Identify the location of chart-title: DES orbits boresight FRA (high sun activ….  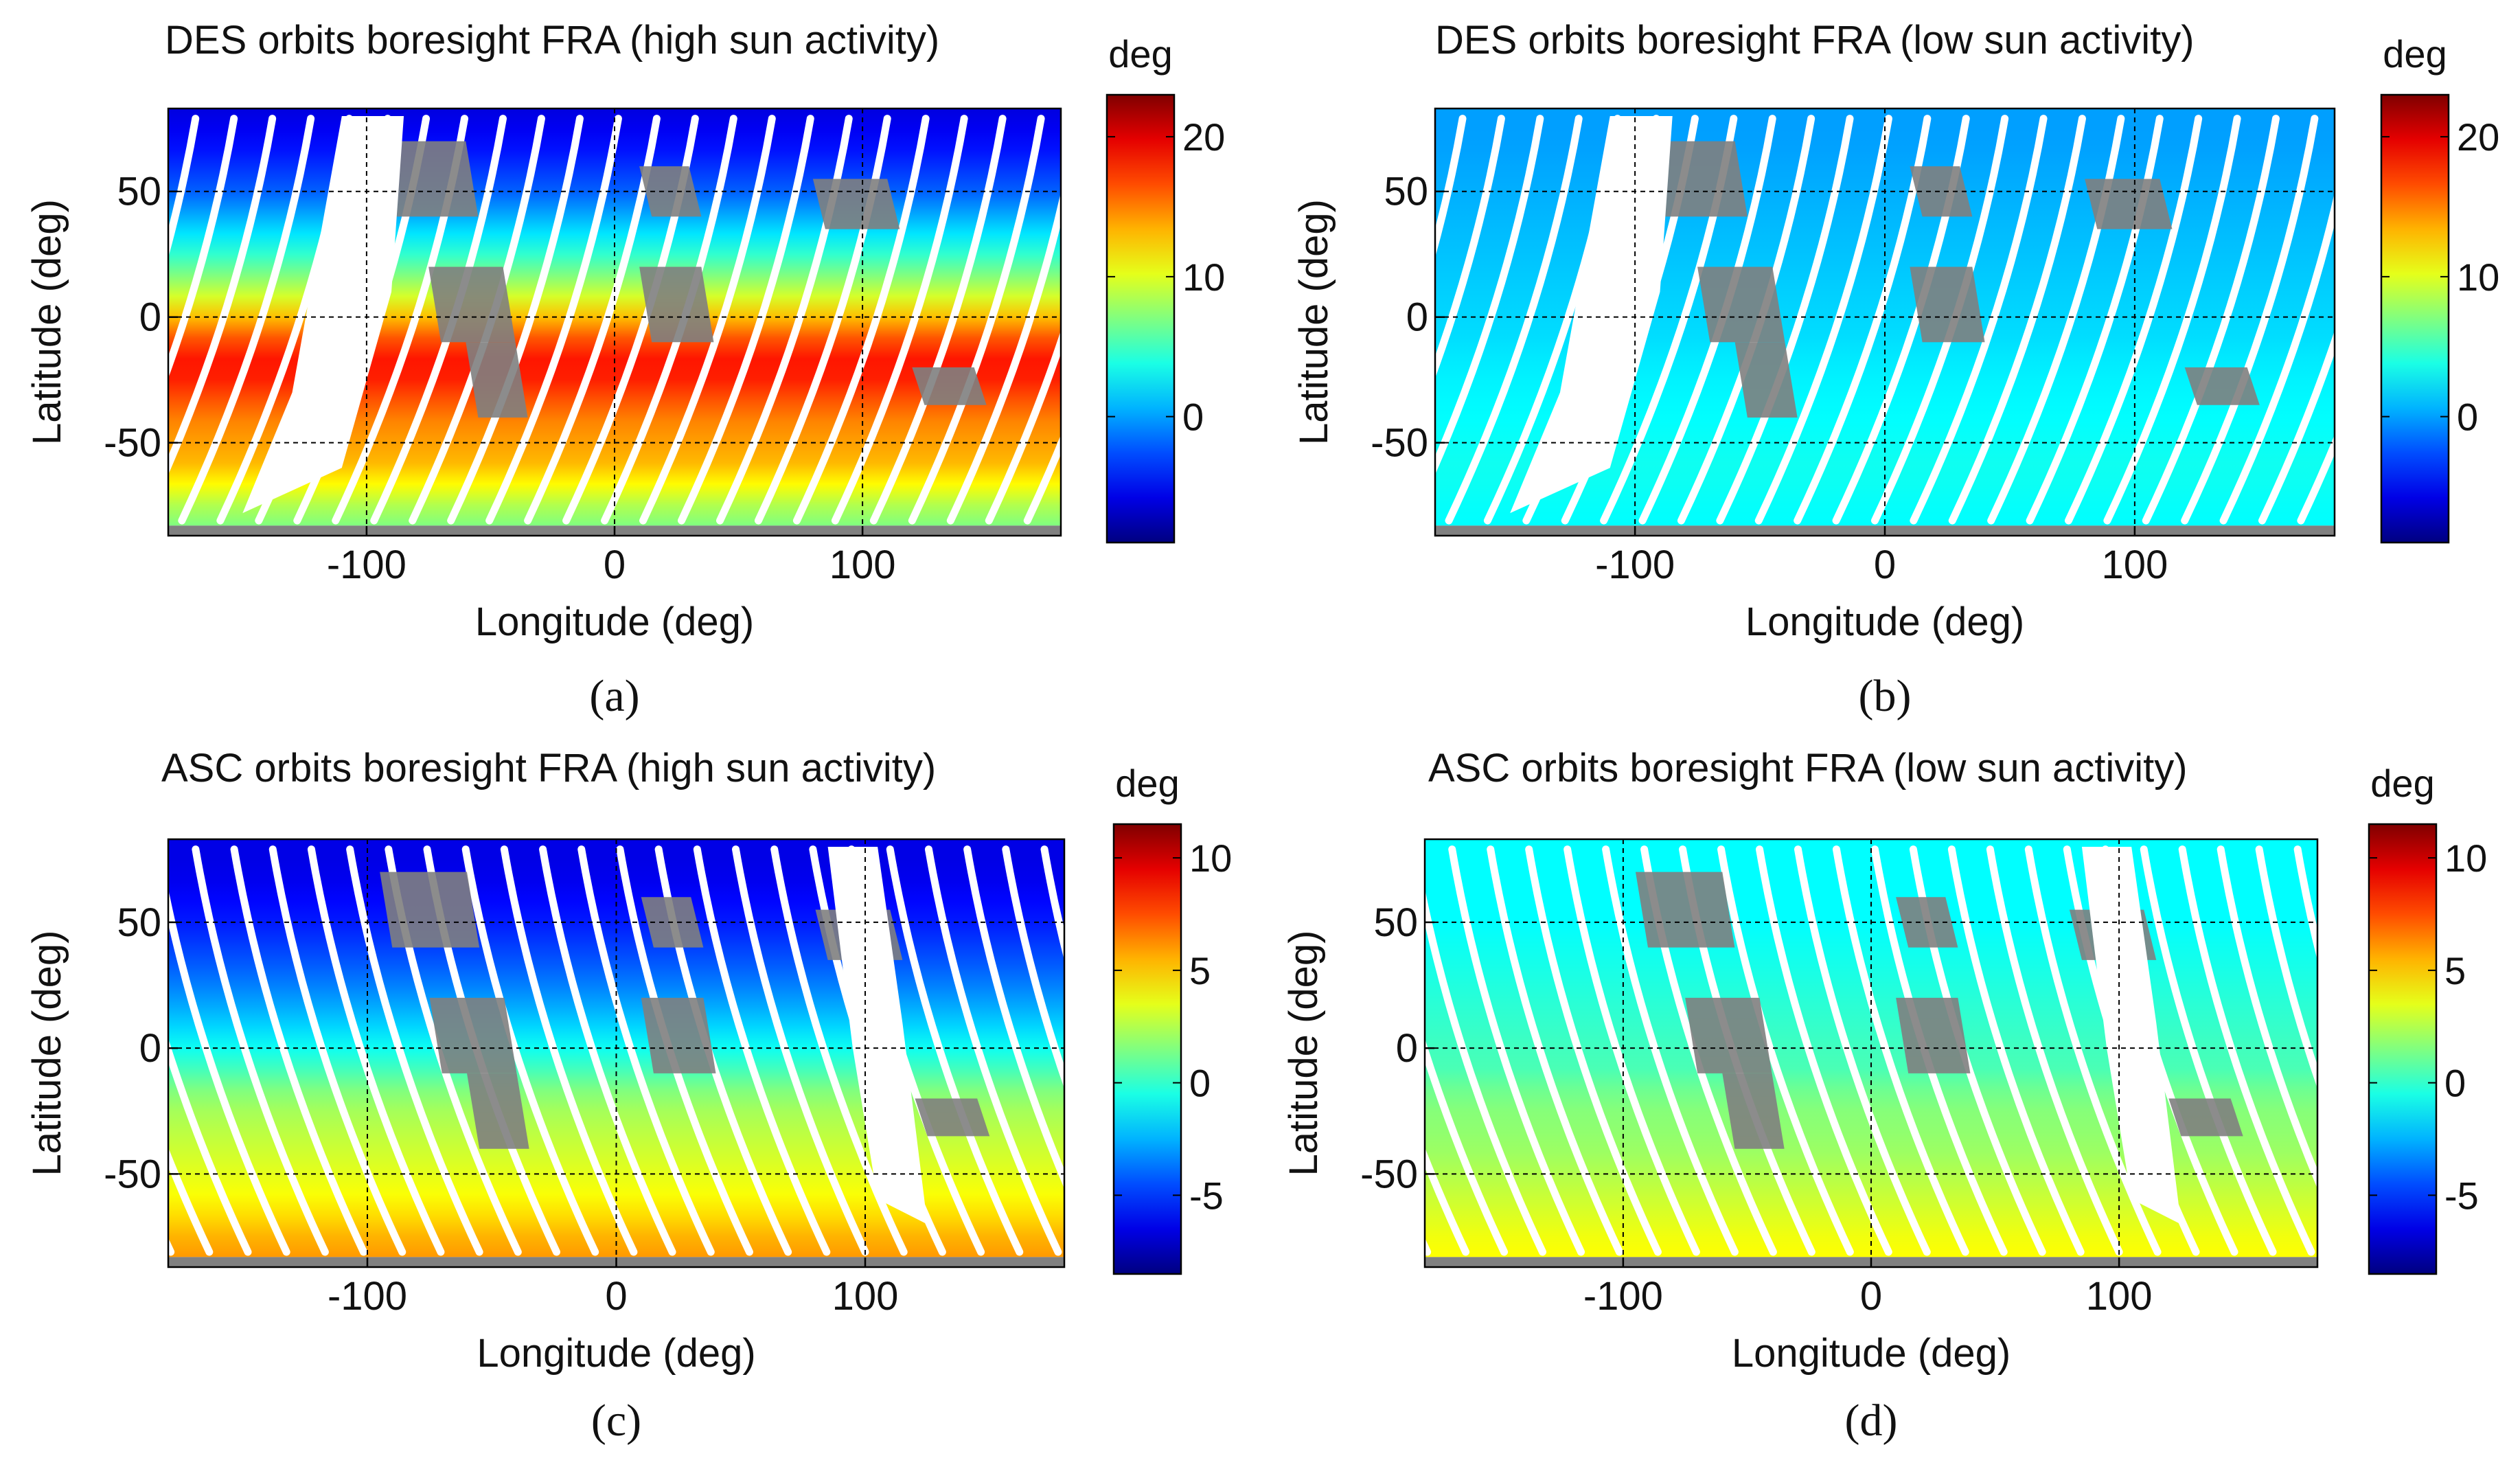
(552, 40).